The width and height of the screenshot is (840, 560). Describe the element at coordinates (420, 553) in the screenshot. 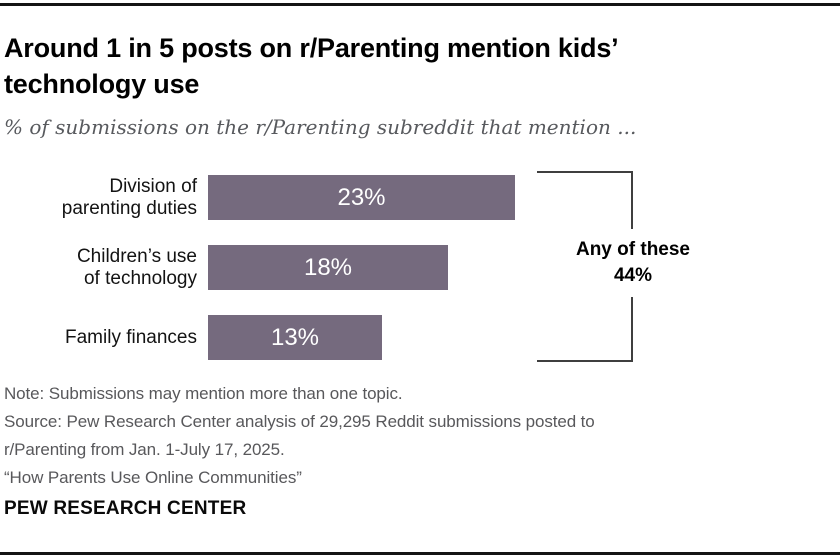

I see `bottom-rule` at that location.